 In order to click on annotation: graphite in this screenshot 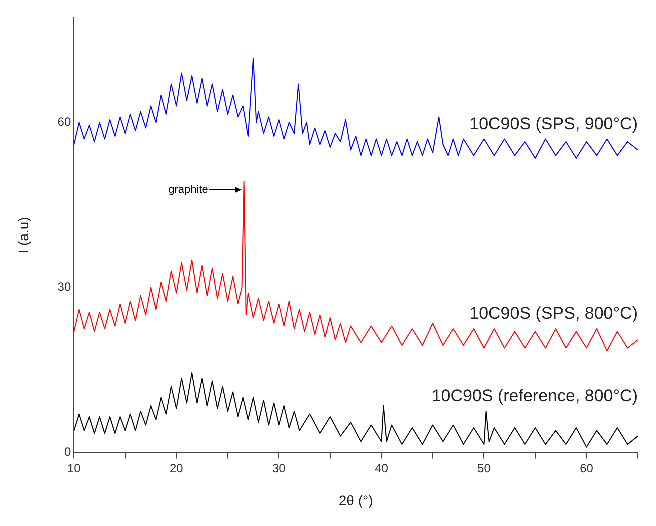, I will do `click(188, 189)`.